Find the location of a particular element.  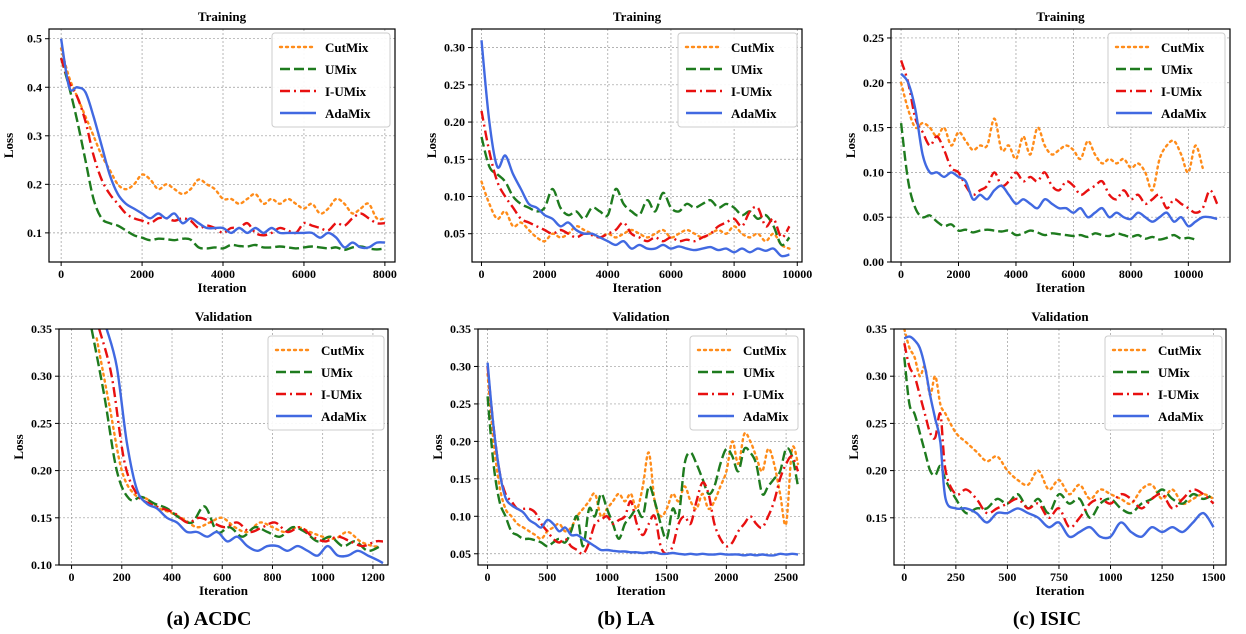

x-tick-label: 750 is located at coordinates (1059, 577).